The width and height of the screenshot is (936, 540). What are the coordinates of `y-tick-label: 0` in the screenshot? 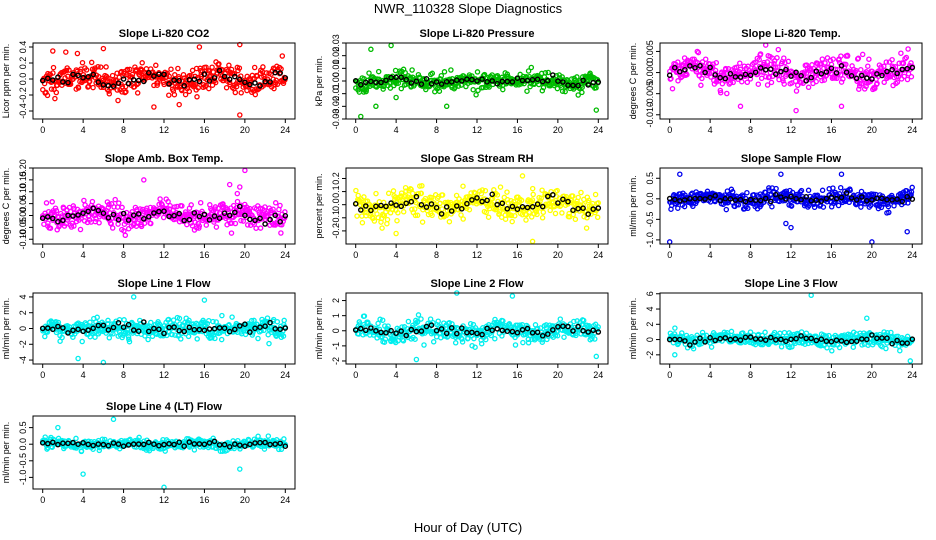 It's located at (650, 339).